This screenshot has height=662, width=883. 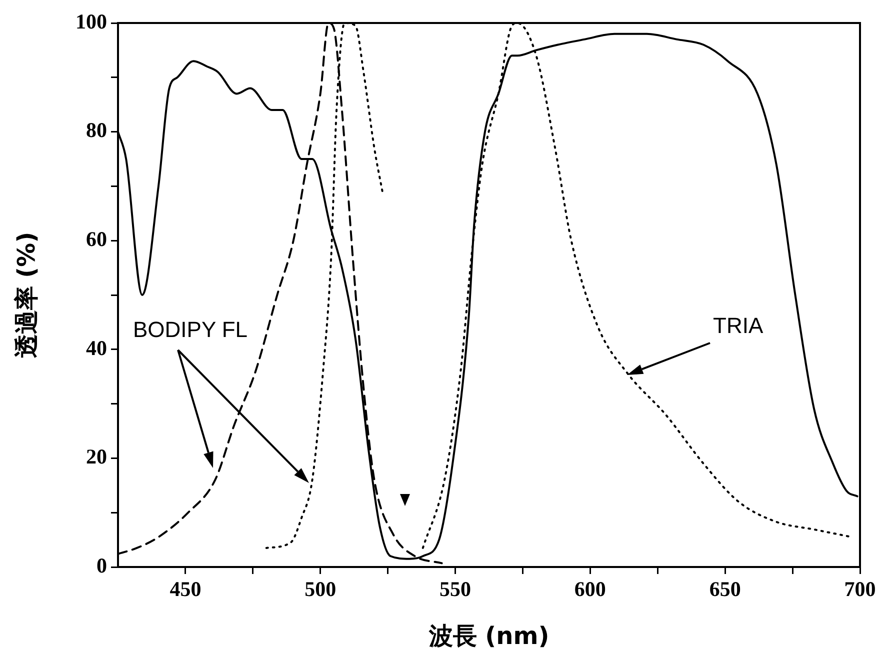 What do you see at coordinates (320, 589) in the screenshot?
I see `x-tick-label: 500` at bounding box center [320, 589].